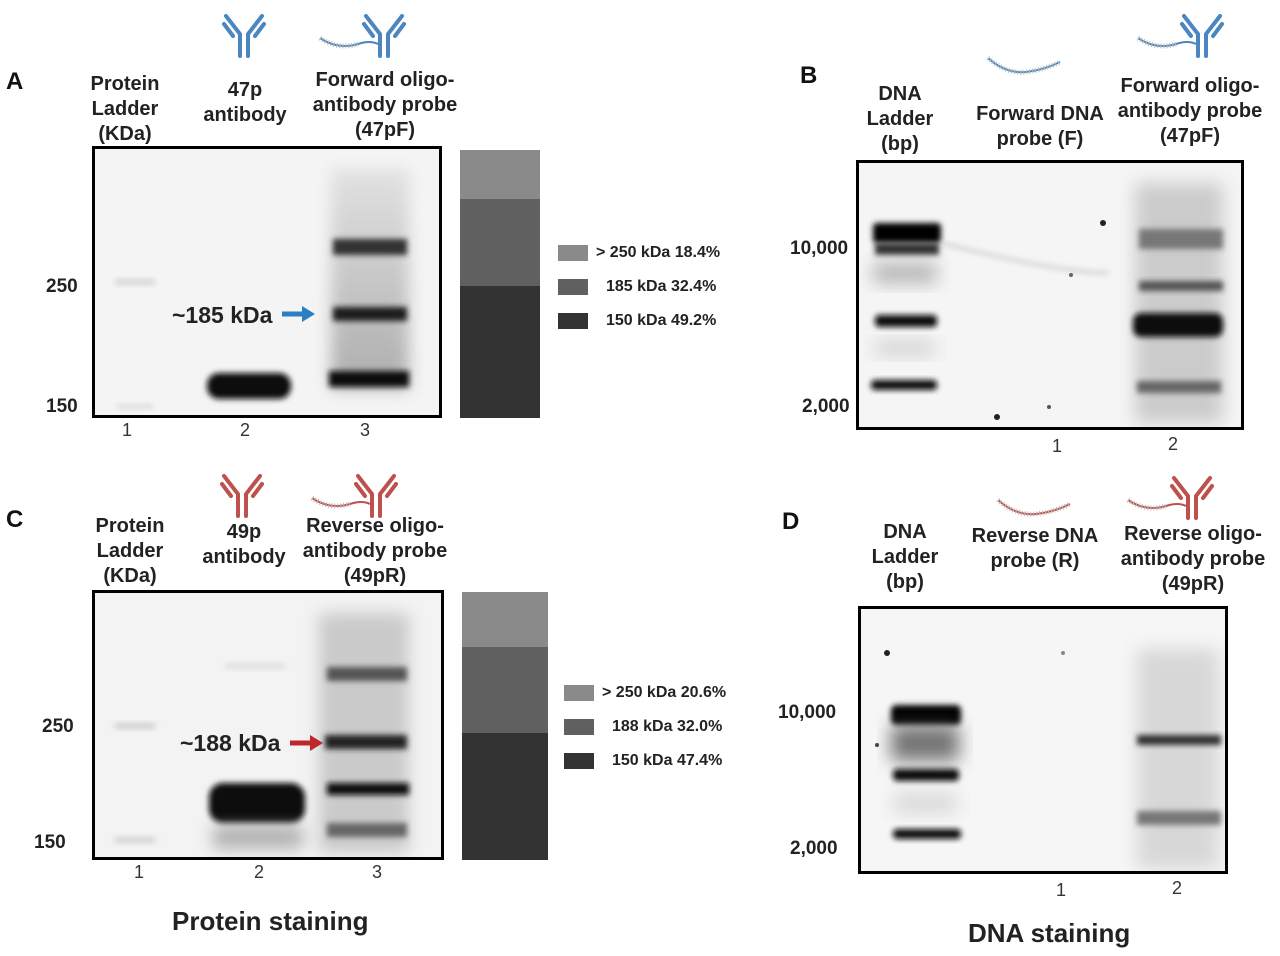  Describe the element at coordinates (664, 692) in the screenshot. I see `legend-label: > 250 kDa 20.6%` at that location.